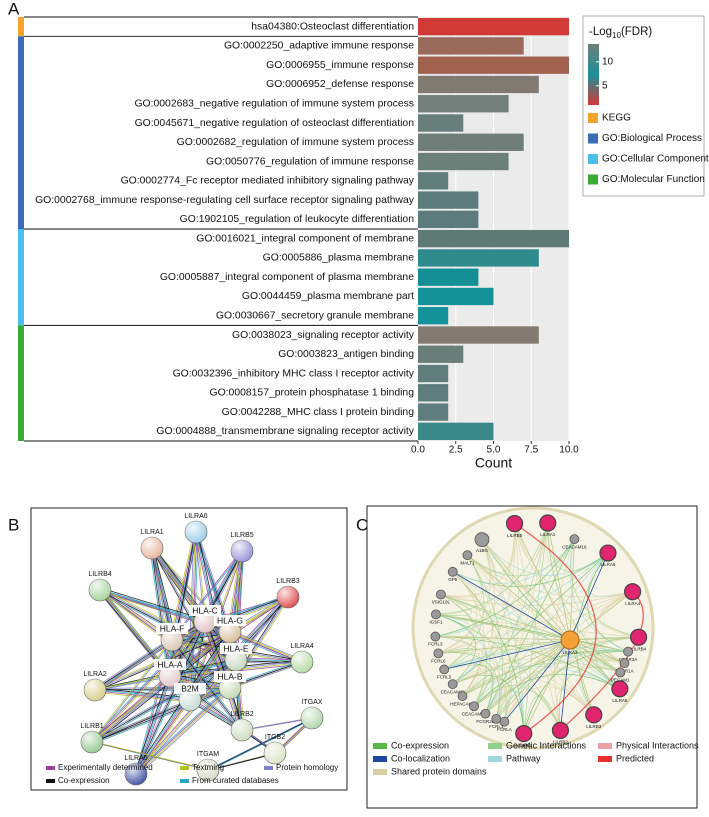  I want to click on node-label: LILRA1, so click(151, 532).